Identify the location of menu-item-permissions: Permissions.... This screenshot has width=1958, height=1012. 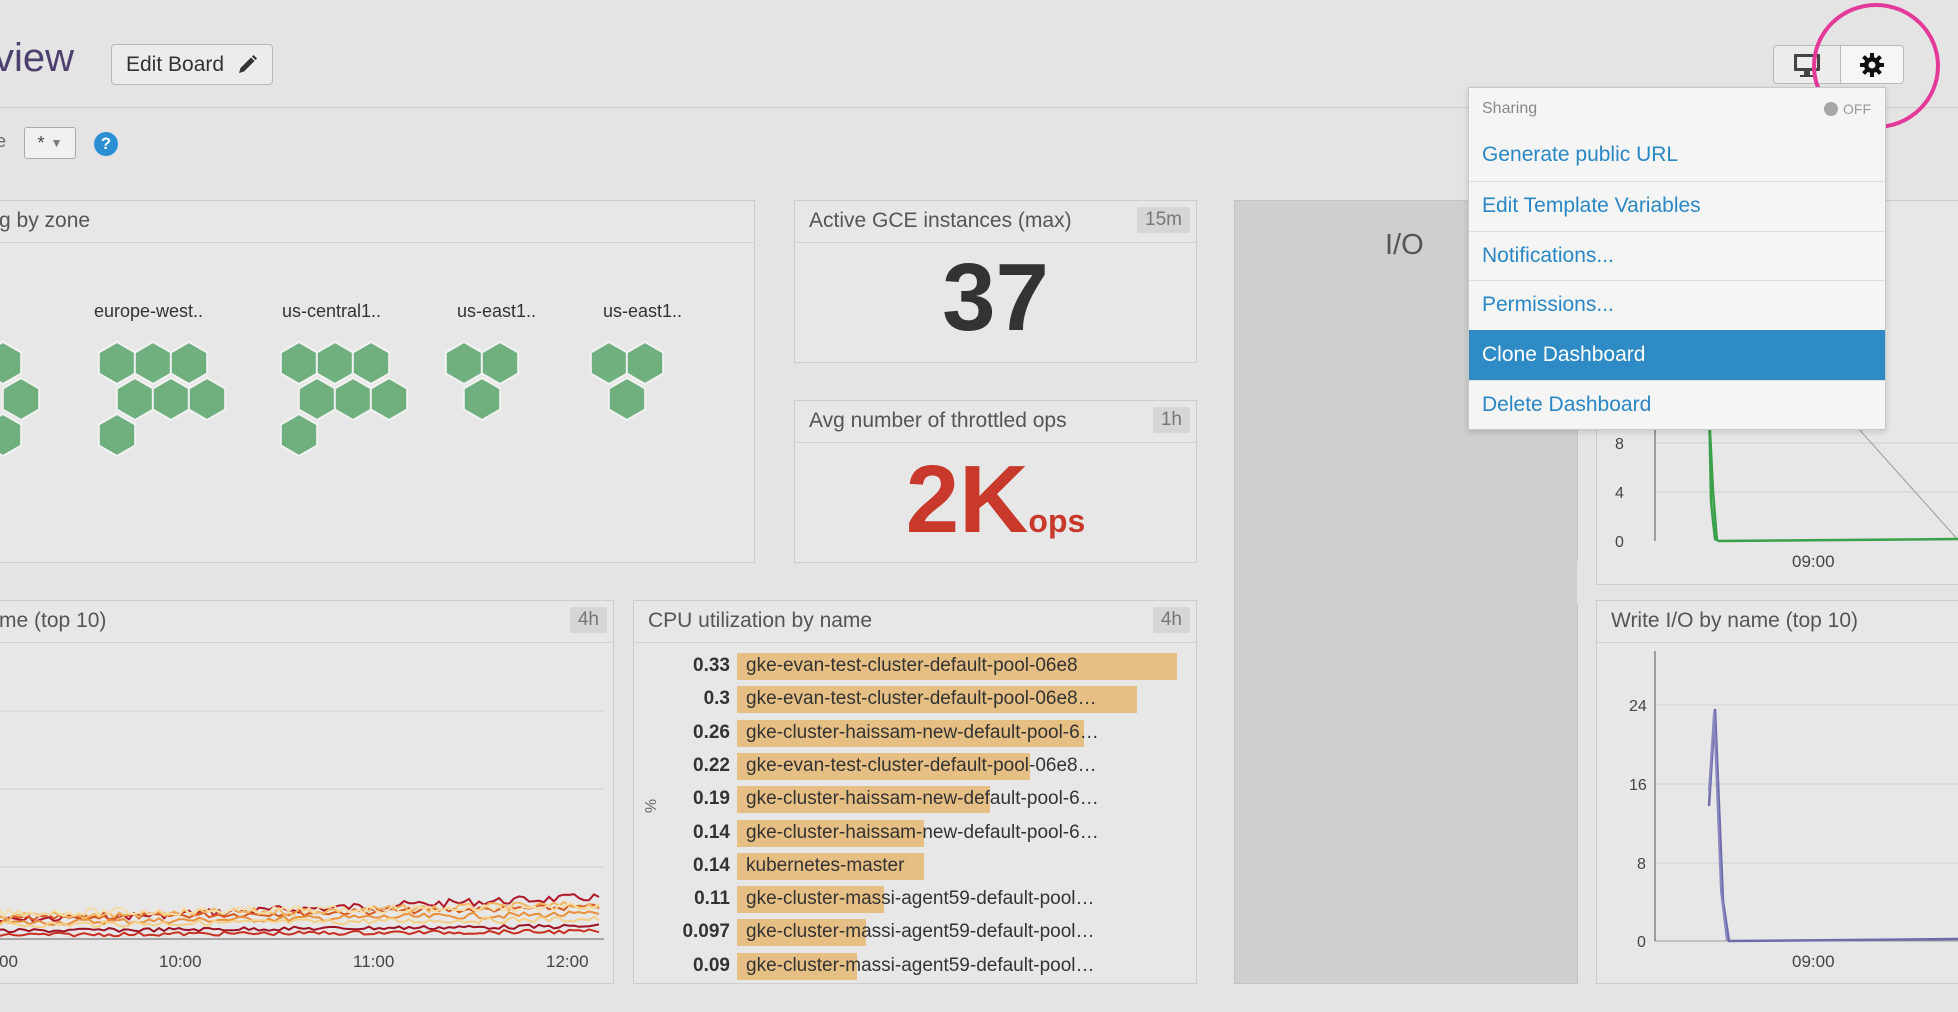
(1677, 305).